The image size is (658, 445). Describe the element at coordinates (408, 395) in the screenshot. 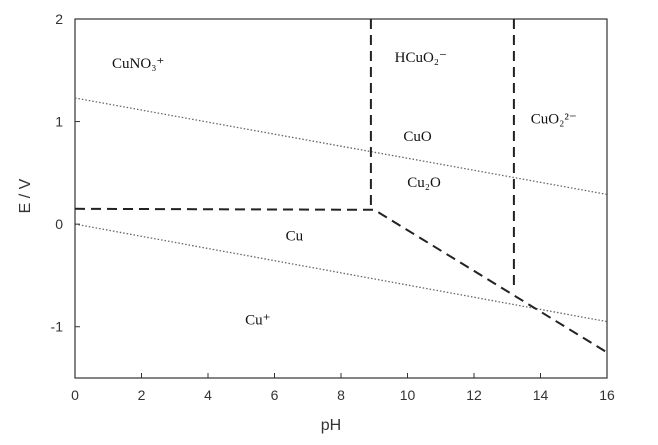

I see `x-tick-label: 10` at that location.